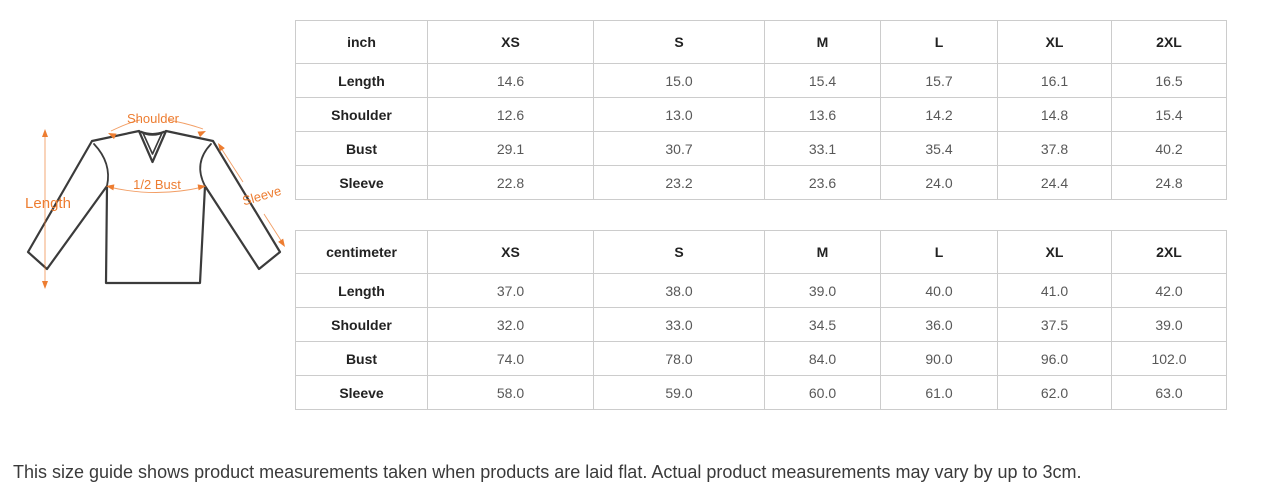  Describe the element at coordinates (939, 290) in the screenshot. I see `measurement-value: 40.0` at that location.